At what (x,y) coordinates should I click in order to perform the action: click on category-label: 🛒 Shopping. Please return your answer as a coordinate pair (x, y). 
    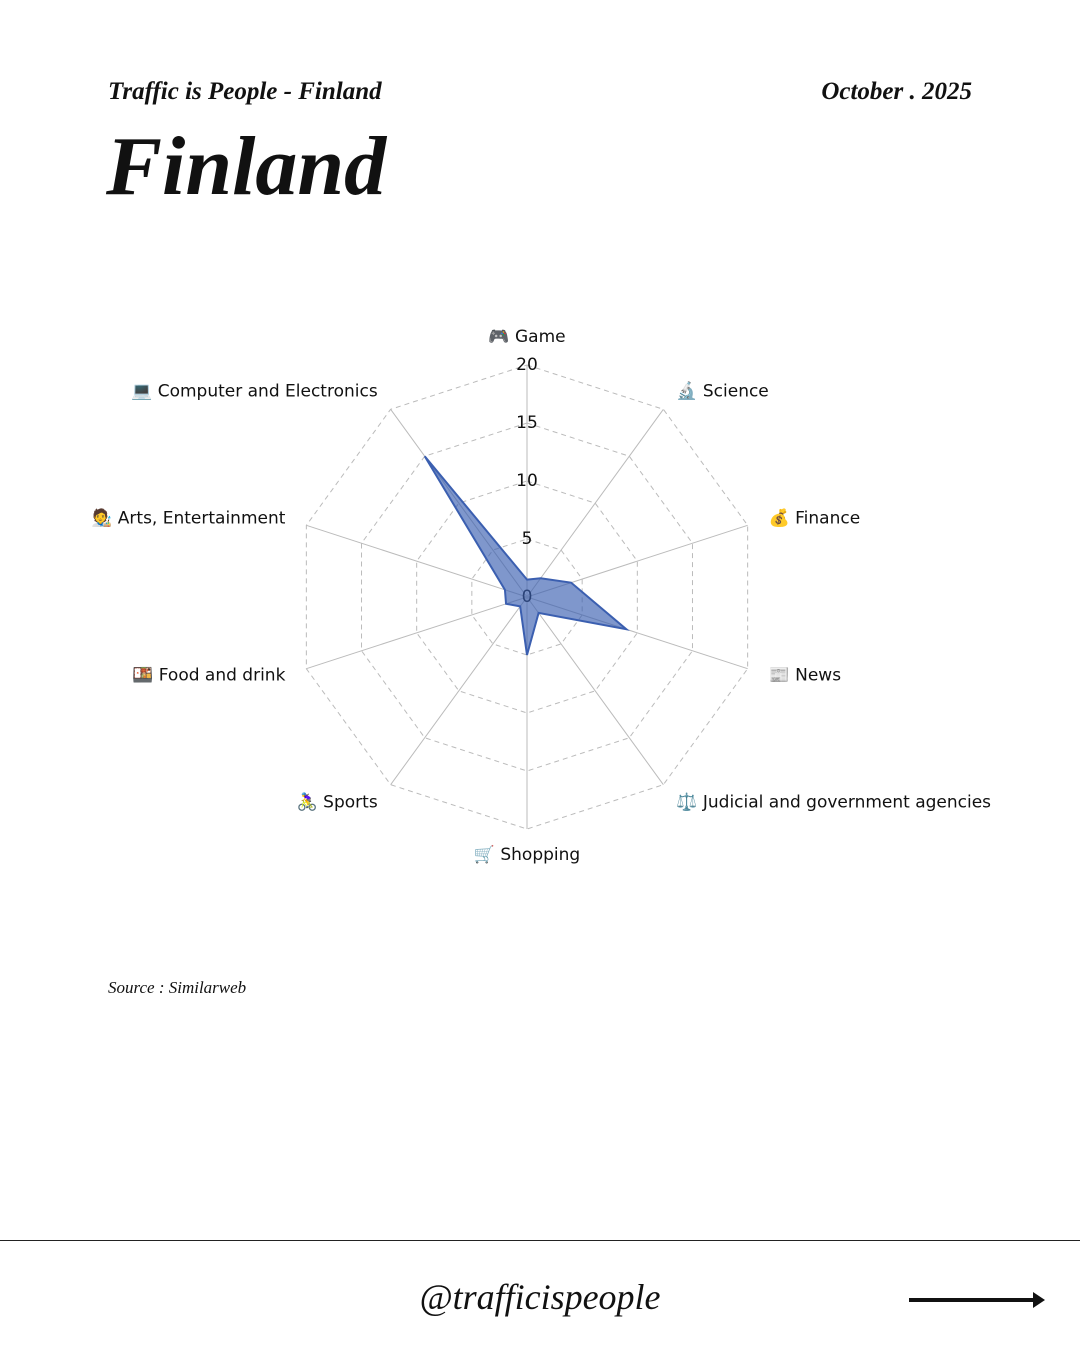
    Looking at the image, I should click on (527, 854).